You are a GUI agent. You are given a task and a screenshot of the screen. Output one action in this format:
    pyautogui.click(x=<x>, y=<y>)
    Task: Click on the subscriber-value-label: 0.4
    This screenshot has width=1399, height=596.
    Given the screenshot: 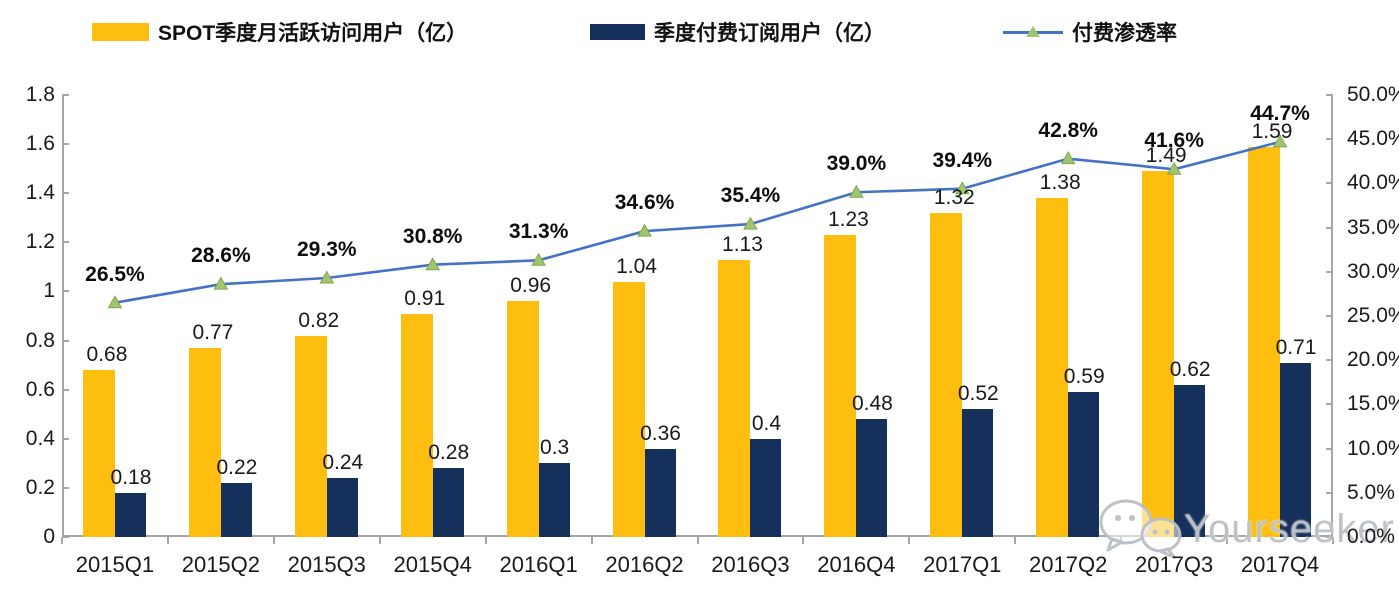 What is the action you would take?
    pyautogui.click(x=766, y=423)
    